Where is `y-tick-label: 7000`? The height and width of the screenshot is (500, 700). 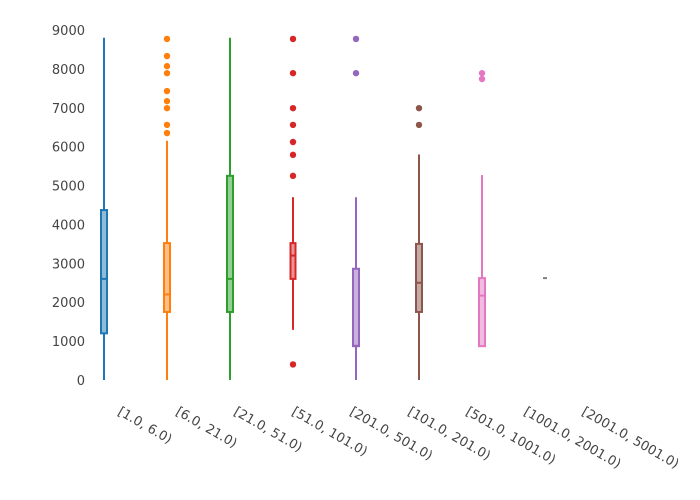
y-tick-label: 7000 is located at coordinates (68, 109).